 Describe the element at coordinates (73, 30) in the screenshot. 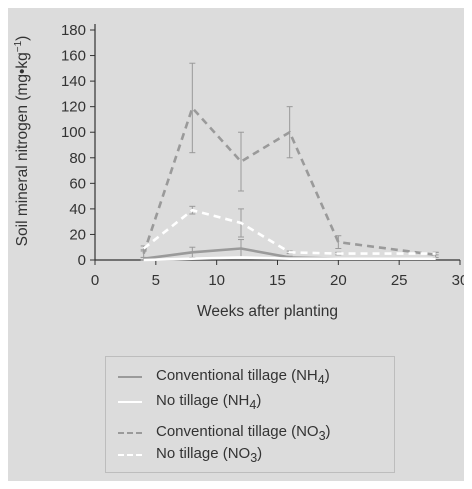

I see `y-tick-label: 180` at that location.